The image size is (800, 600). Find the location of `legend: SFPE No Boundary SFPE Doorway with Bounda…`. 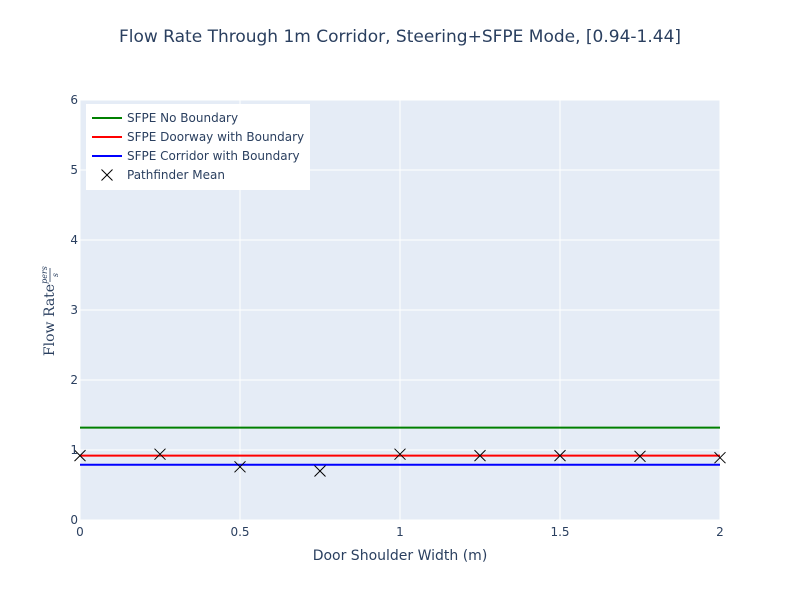

legend: SFPE No Boundary SFPE Doorway with Bounda… is located at coordinates (198, 147).